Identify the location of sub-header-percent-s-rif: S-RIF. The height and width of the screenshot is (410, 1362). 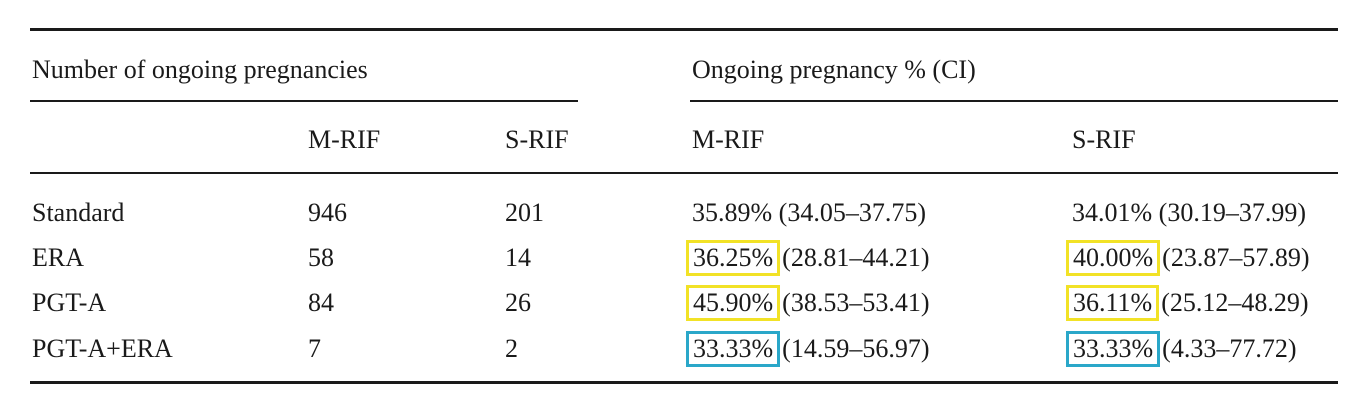
(1104, 139).